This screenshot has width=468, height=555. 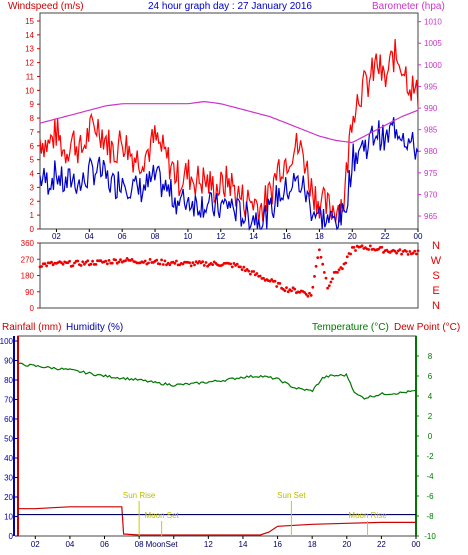 What do you see at coordinates (8, 497) in the screenshot?
I see `humidity-tick-label: 20` at bounding box center [8, 497].